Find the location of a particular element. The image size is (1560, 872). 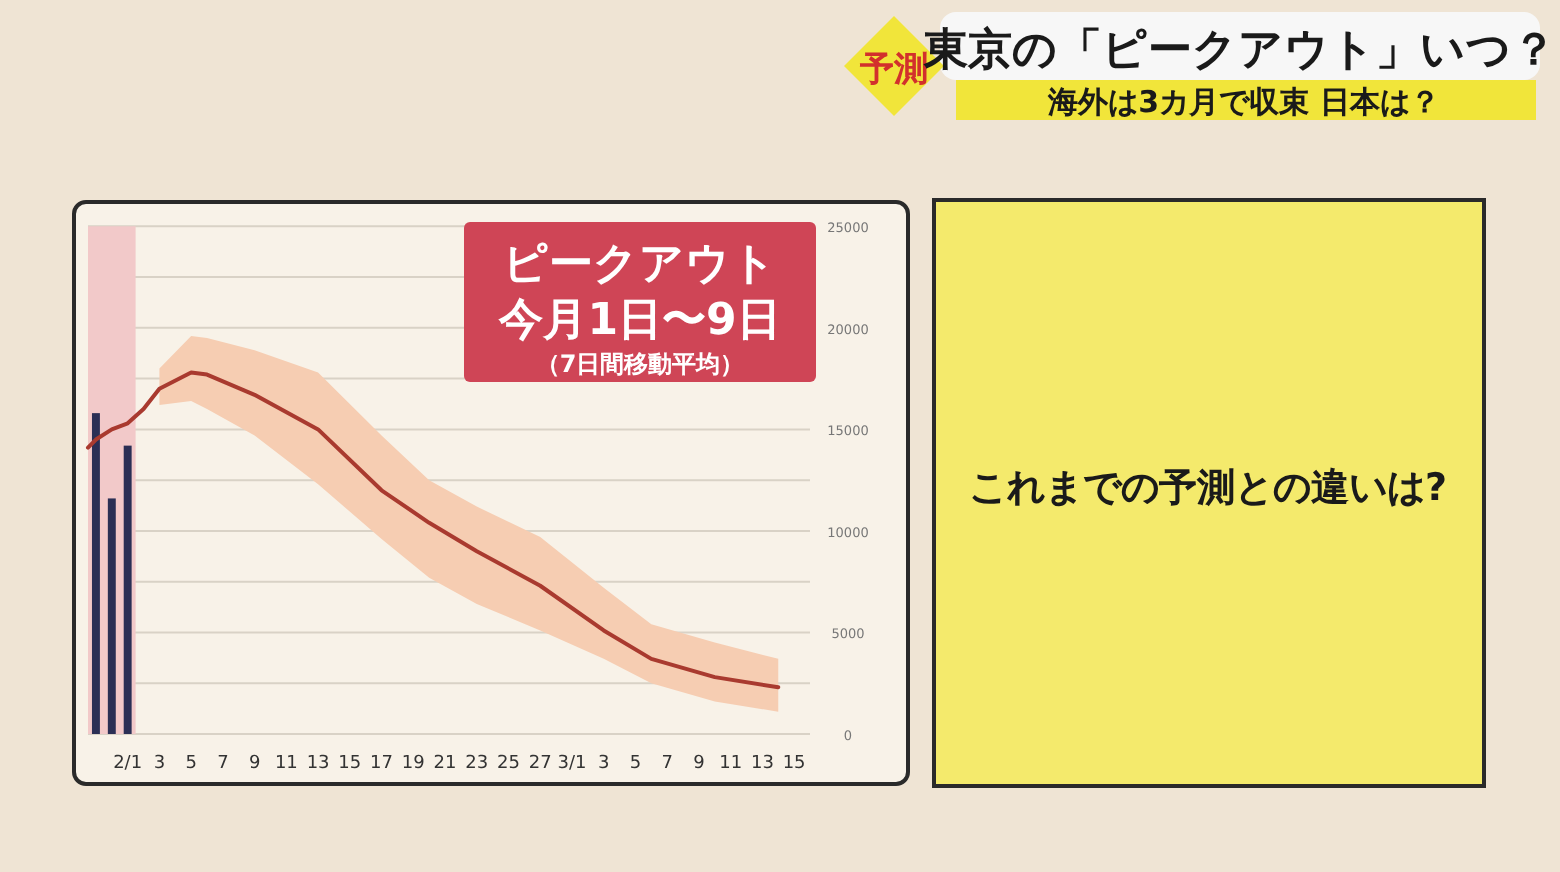

x-tick-label: 27 is located at coordinates (540, 764).